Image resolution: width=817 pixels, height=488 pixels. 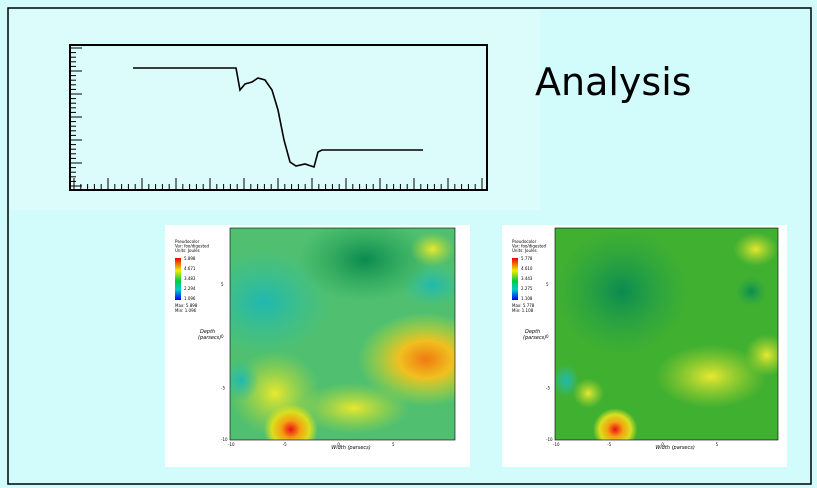 What do you see at coordinates (523, 310) in the screenshot?
I see `min-label: Min: 1.108` at bounding box center [523, 310].